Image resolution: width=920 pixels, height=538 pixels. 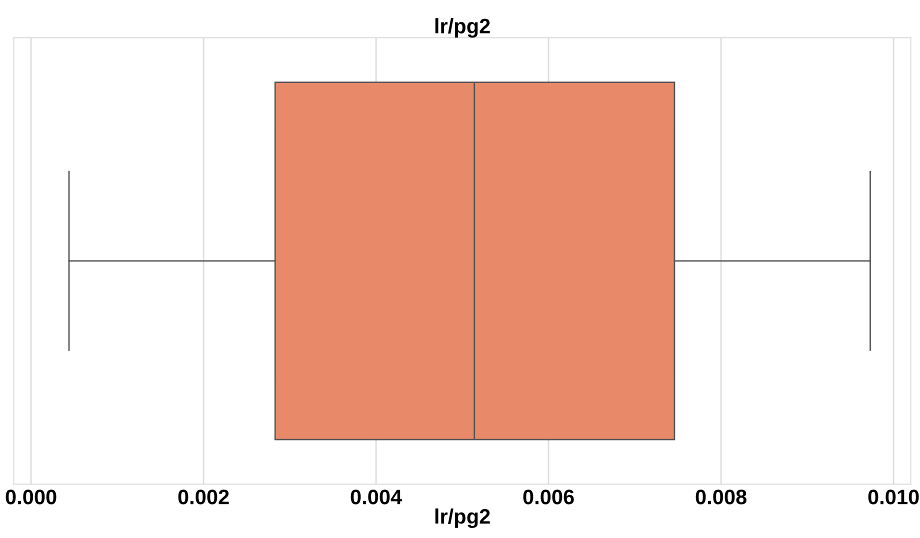 I want to click on x-axis-title: lr/pg2, so click(x=462, y=518).